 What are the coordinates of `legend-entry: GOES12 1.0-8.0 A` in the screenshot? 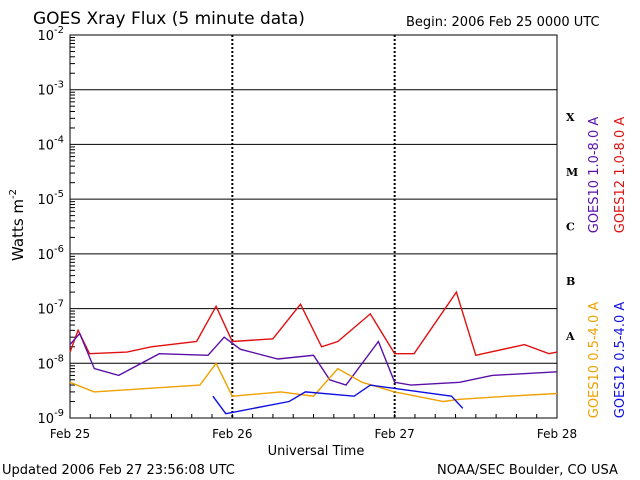 It's located at (620, 175).